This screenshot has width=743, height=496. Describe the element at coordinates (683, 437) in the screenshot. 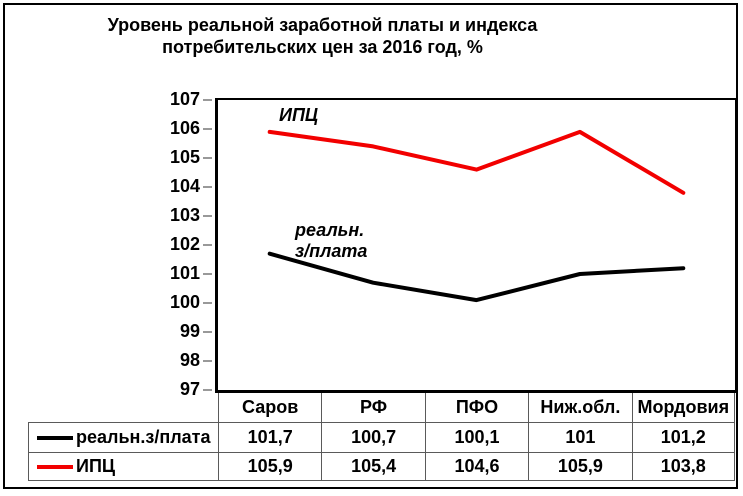

I see `value-cell: 101,2` at that location.